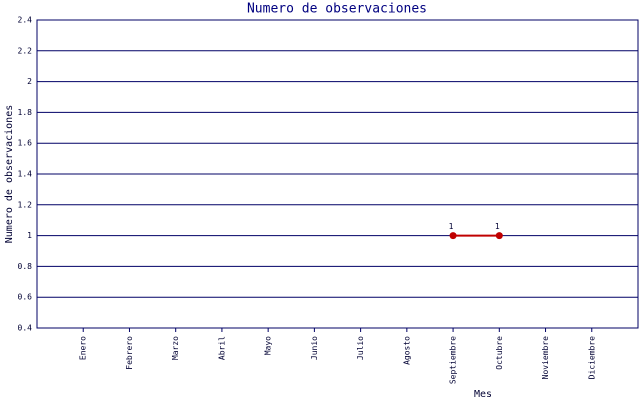 The width and height of the screenshot is (640, 400). I want to click on y-tick-label: 1.6, so click(25, 143).